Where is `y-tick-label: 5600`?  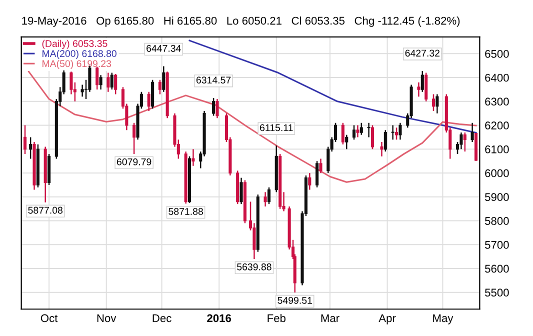 y-tick-label: 5600 is located at coordinates (497, 268).